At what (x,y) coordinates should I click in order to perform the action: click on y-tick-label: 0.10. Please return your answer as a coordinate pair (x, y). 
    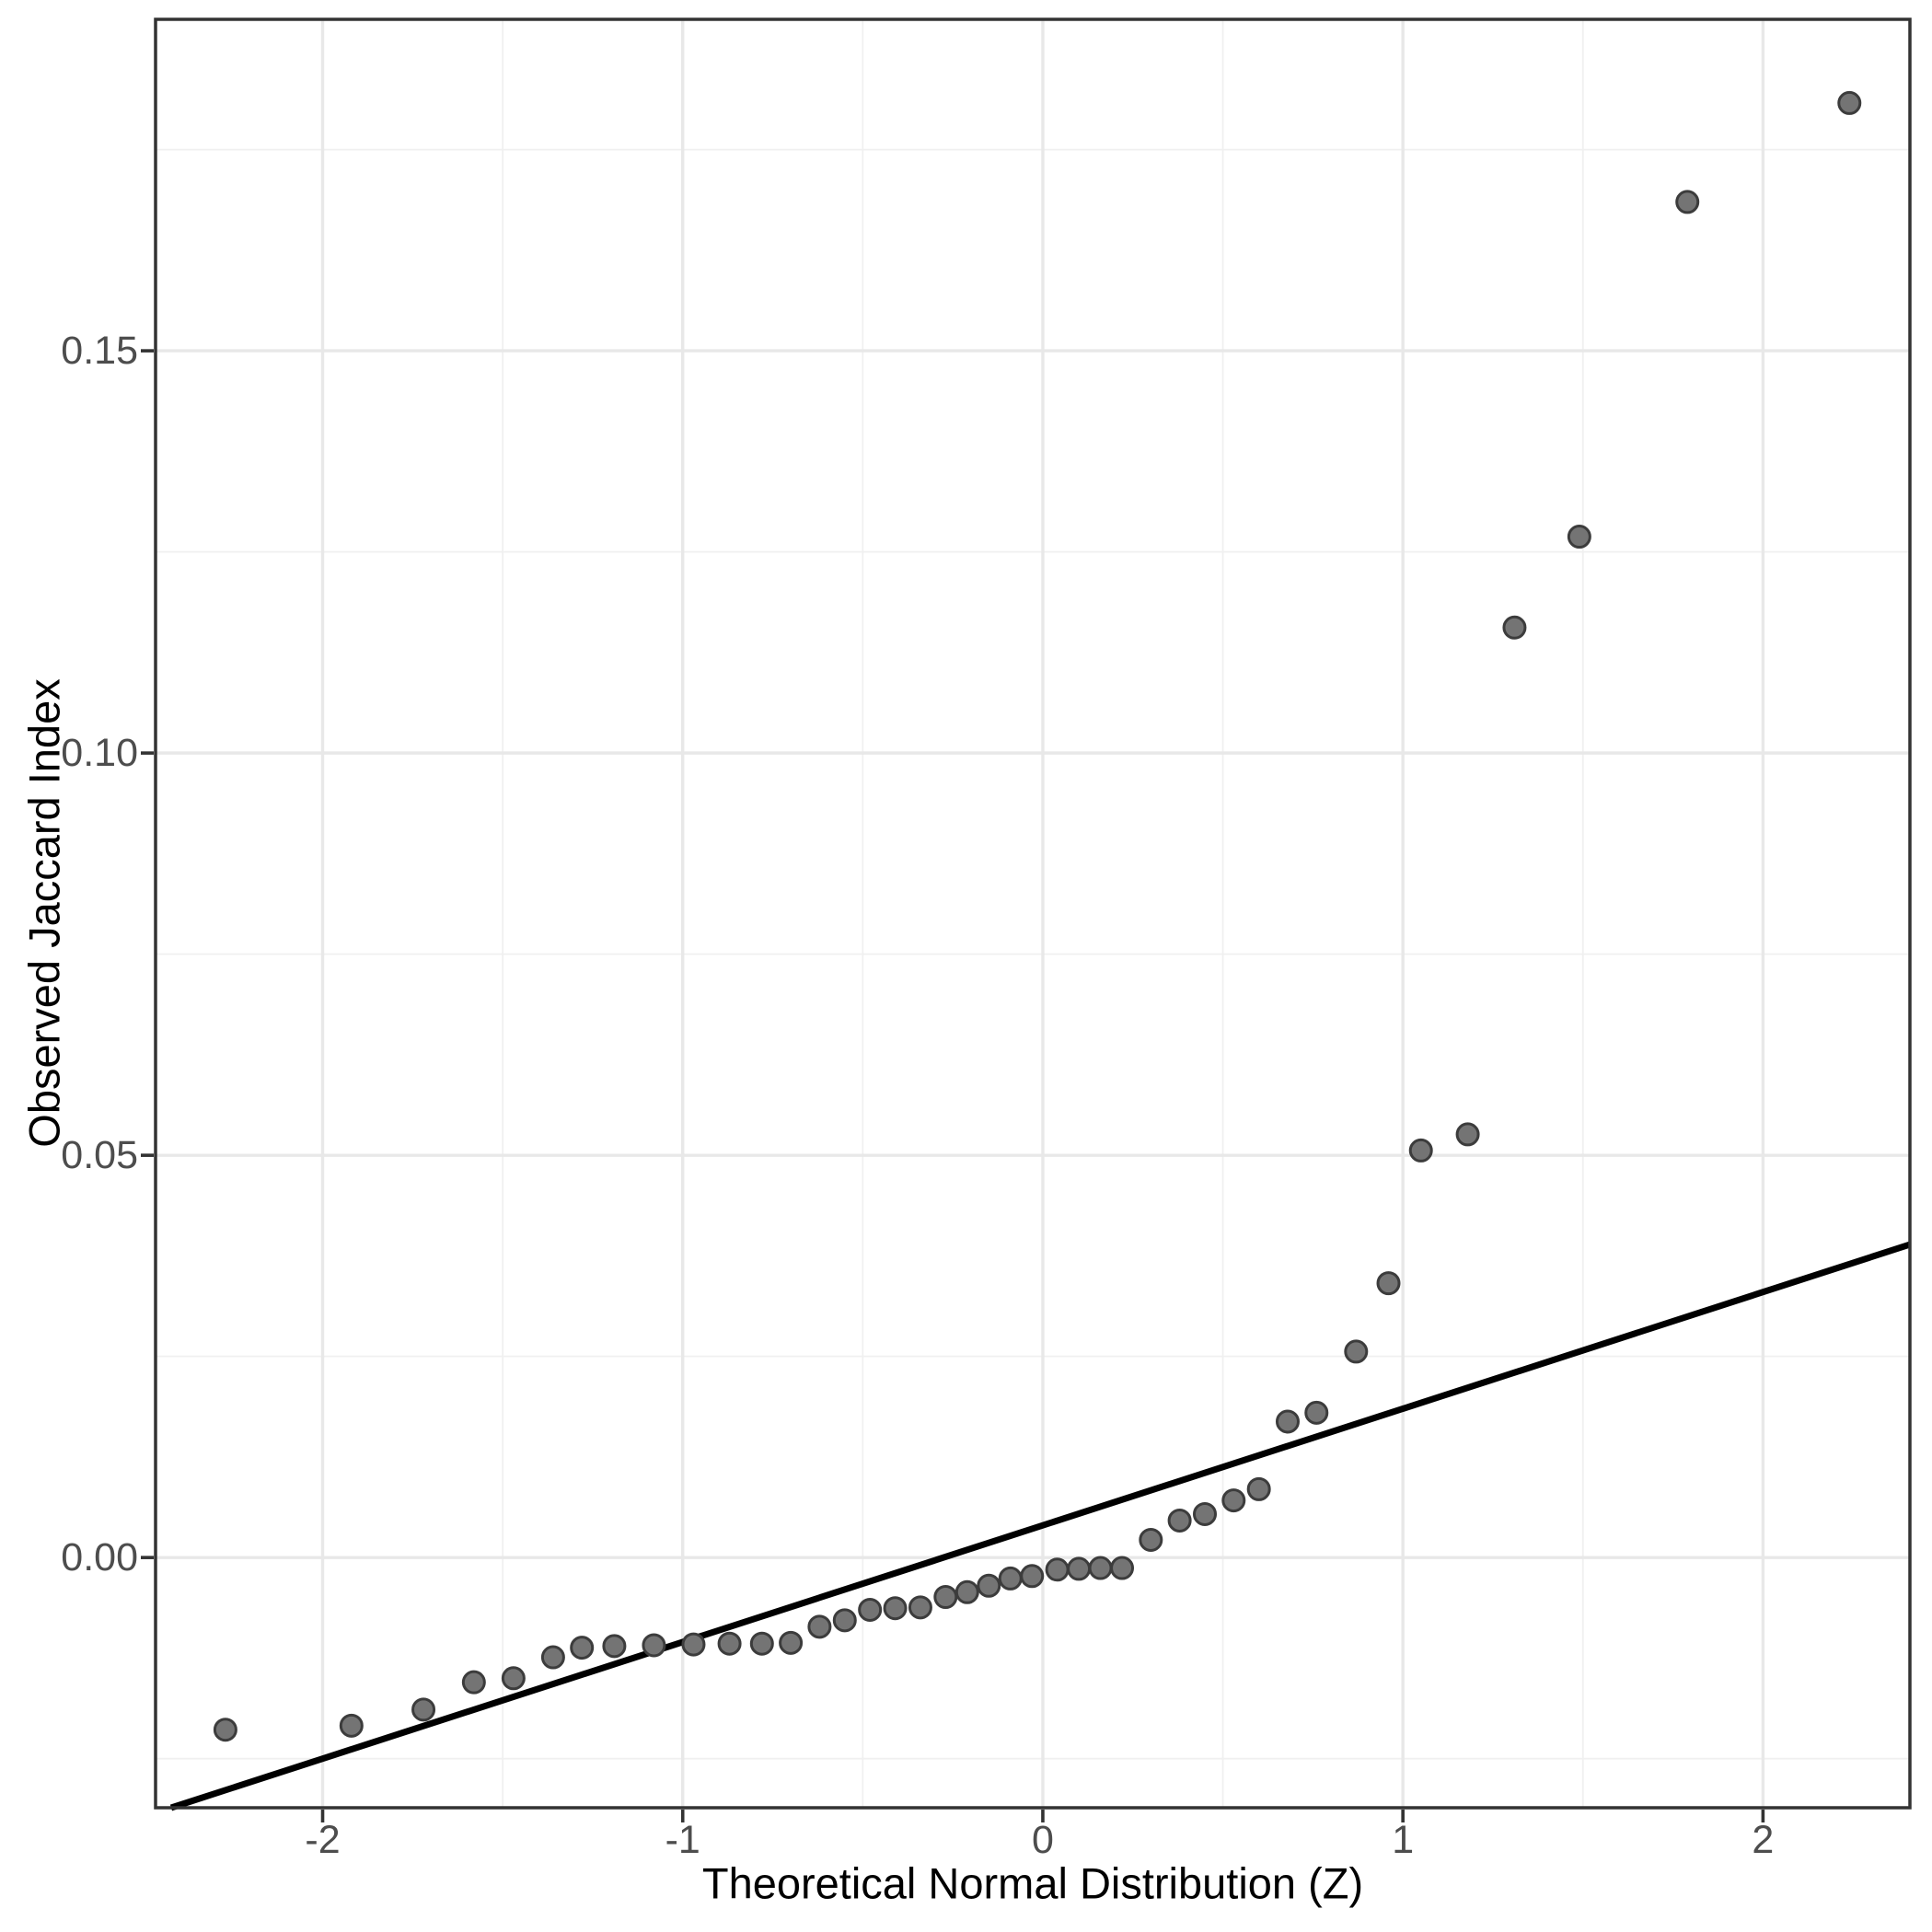
    Looking at the image, I should click on (100, 753).